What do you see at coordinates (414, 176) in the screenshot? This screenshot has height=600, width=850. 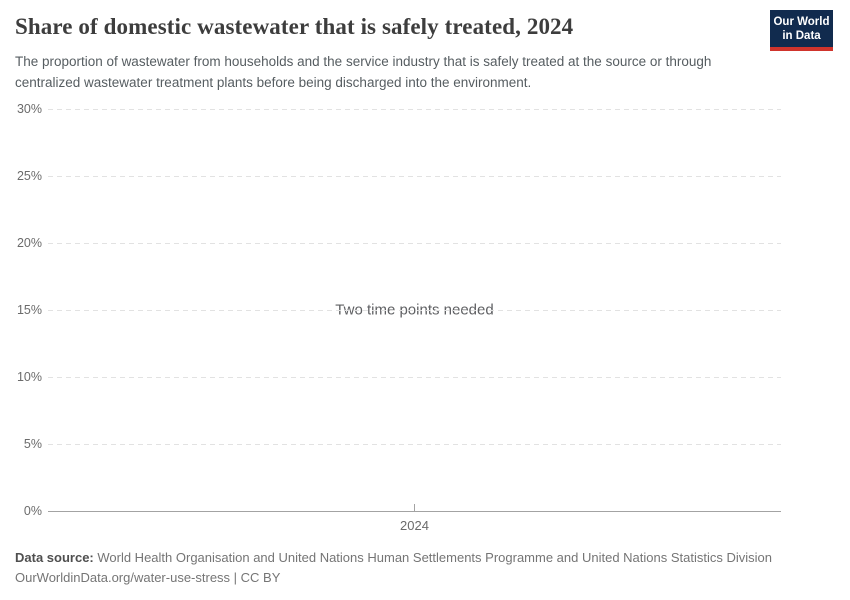 I see `gridline-25%` at bounding box center [414, 176].